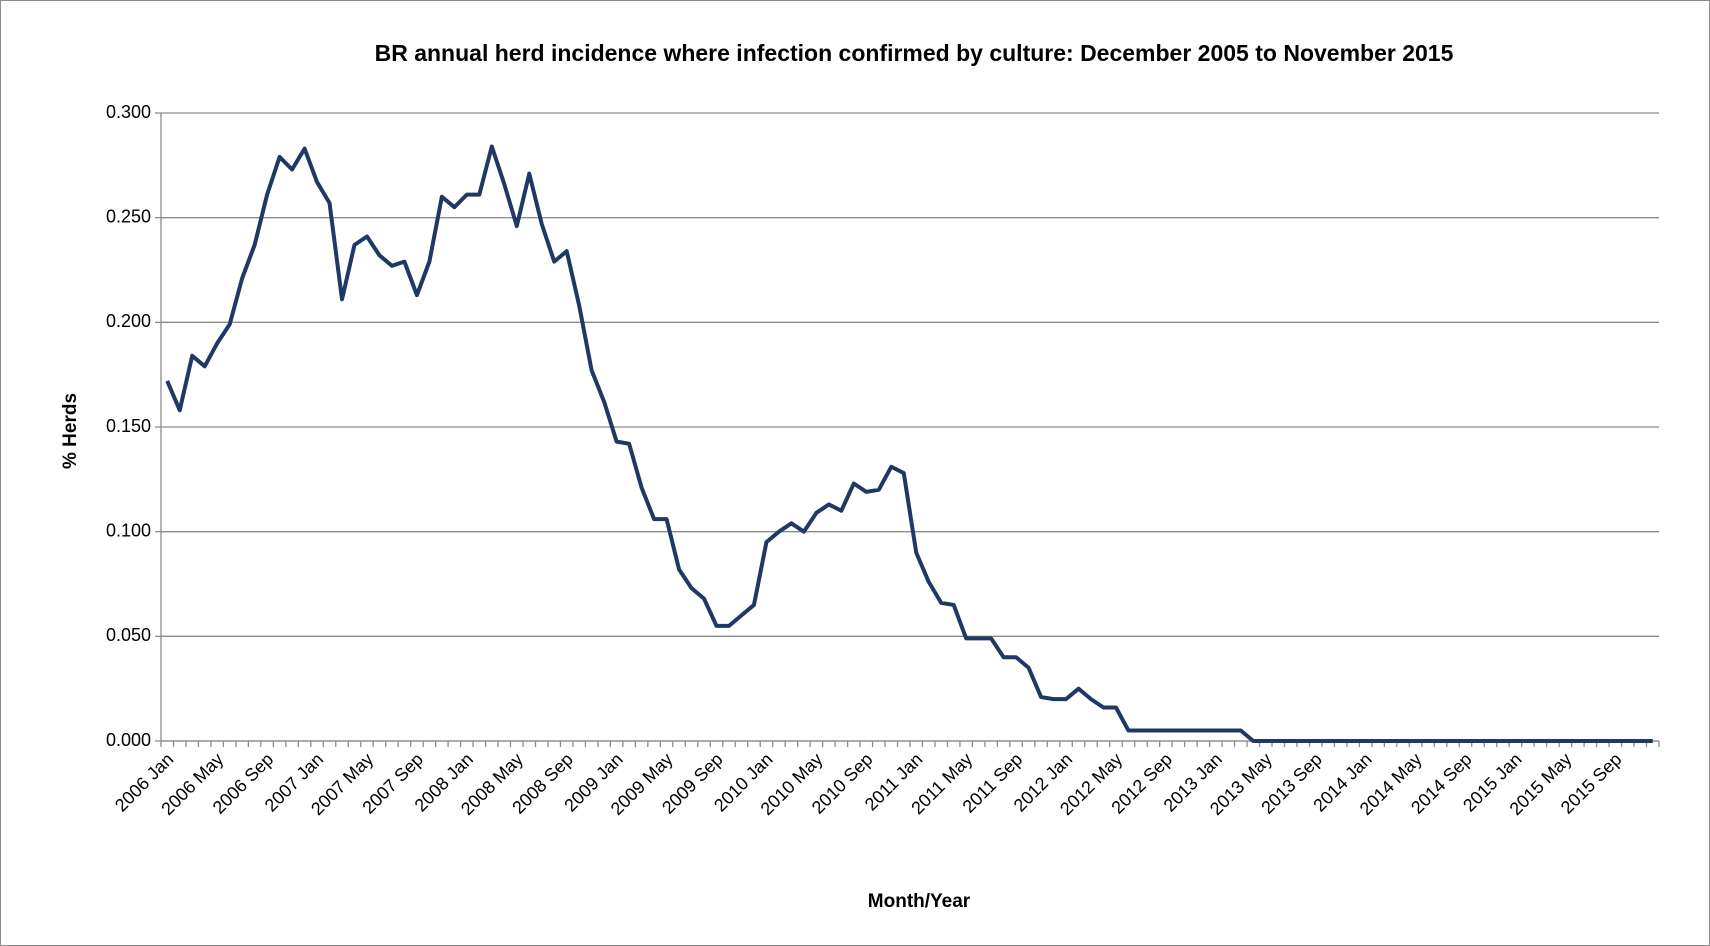 The width and height of the screenshot is (1710, 946). What do you see at coordinates (128, 740) in the screenshot?
I see `y-tick-label: 0.000` at bounding box center [128, 740].